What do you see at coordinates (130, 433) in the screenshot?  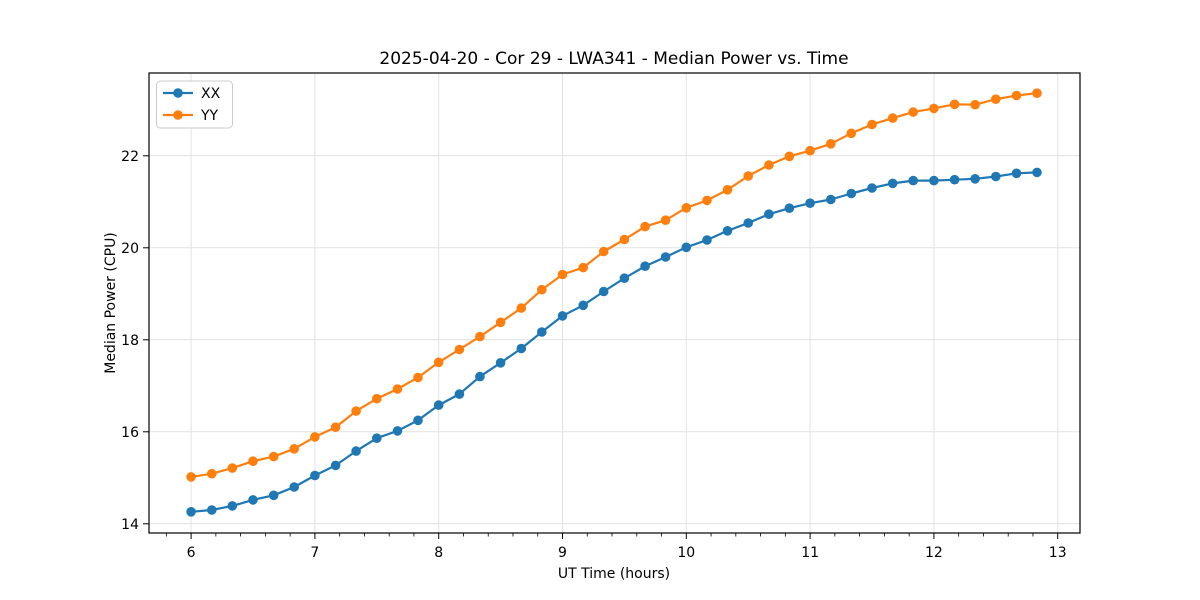 I see `y-tick-label: 16` at bounding box center [130, 433].